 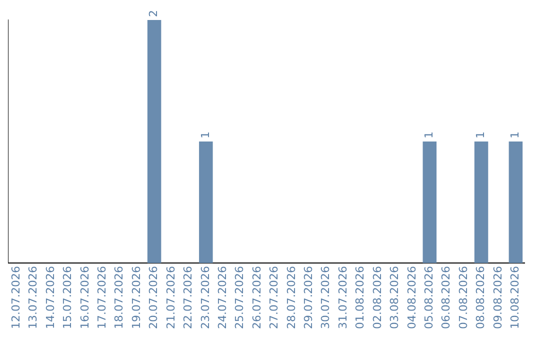 I want to click on x-tick-label: 22.07.2026, so click(x=188, y=298).